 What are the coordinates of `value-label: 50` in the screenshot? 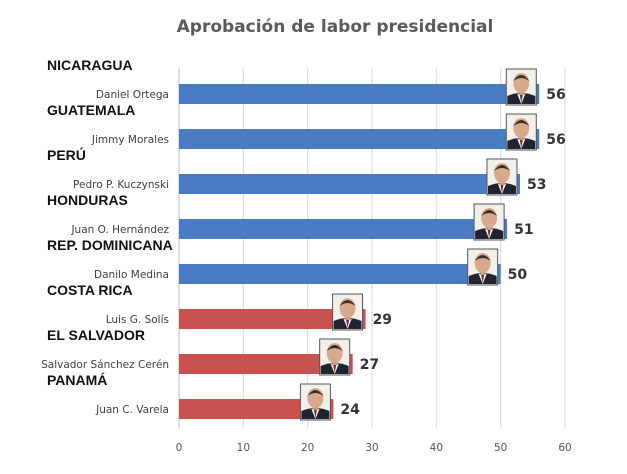 It's located at (518, 275).